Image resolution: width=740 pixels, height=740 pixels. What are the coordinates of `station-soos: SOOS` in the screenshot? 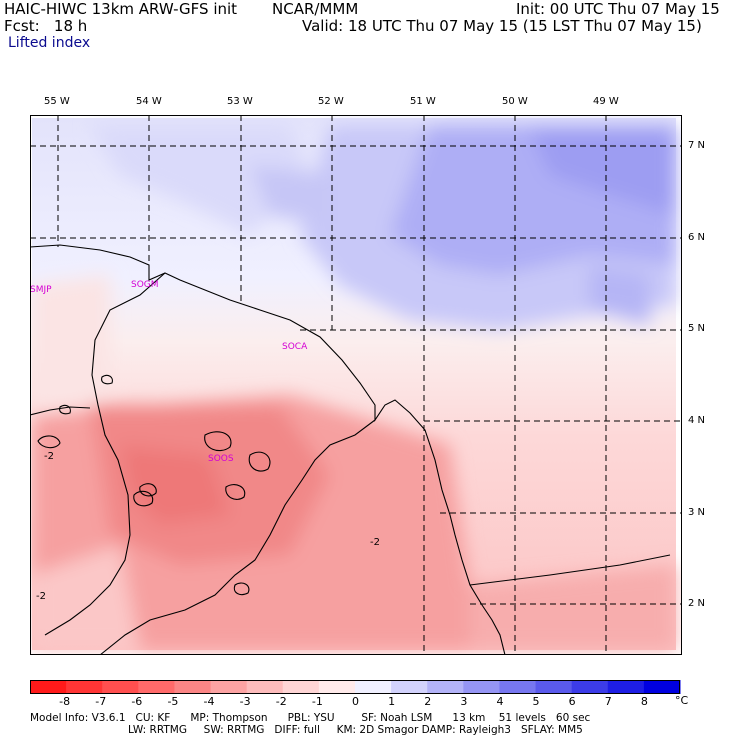 It's located at (221, 459).